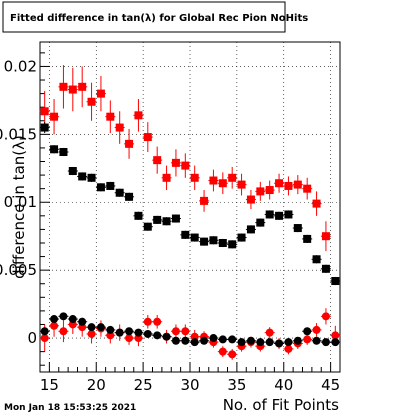 This screenshot has height=414, width=400. I want to click on x-axis-title: No. of Fit Points, so click(281, 405).